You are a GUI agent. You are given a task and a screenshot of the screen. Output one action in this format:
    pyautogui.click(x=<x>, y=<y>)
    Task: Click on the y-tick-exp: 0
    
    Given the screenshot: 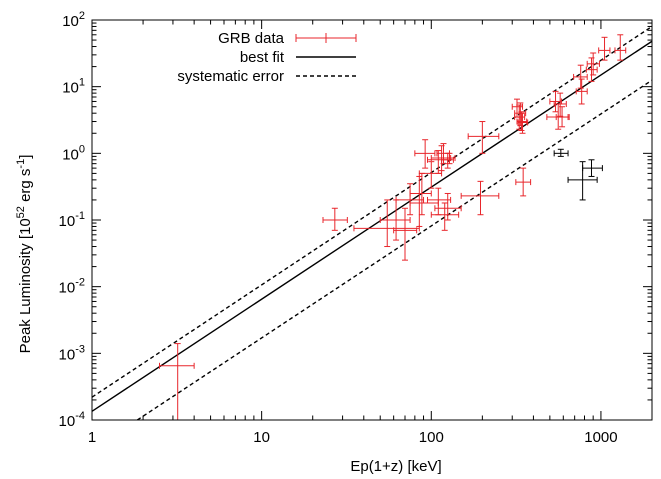 What is the action you would take?
    pyautogui.click(x=82, y=149)
    